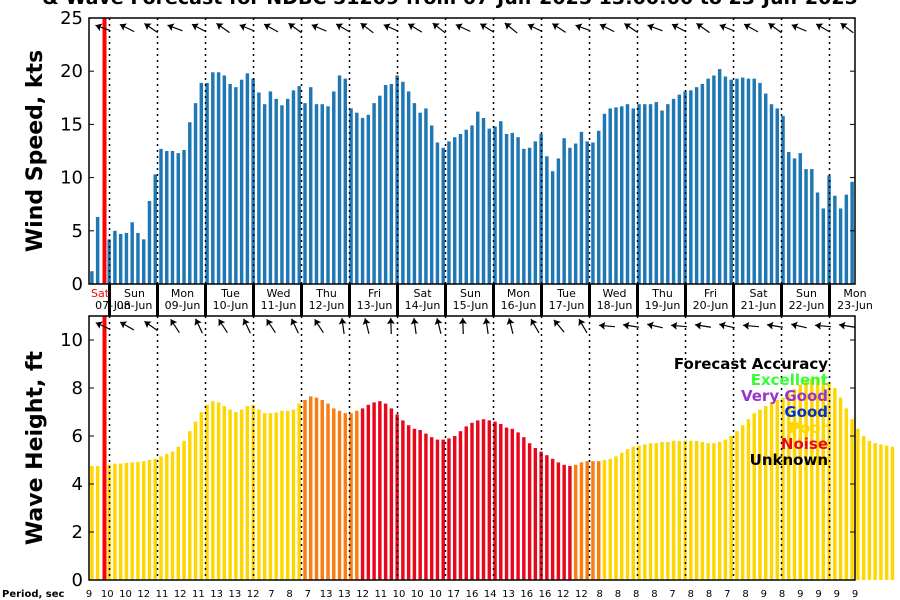 Image resolution: width=900 pixels, height=600 pixels. I want to click on period-value: 10, so click(399, 594).